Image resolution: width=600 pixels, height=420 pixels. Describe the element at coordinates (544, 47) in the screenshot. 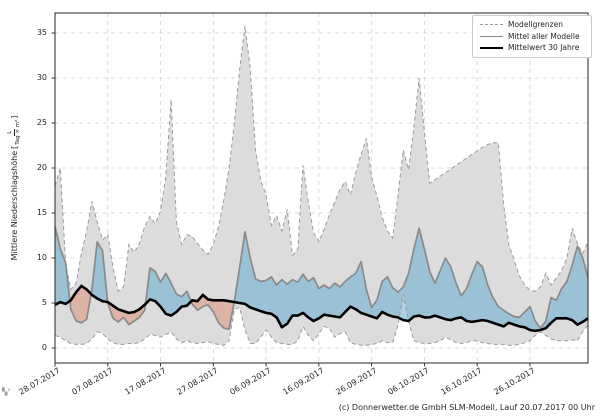

I see `legend-label-mittelwert-30-jahre: Mittelwert 30 Jahre` at that location.